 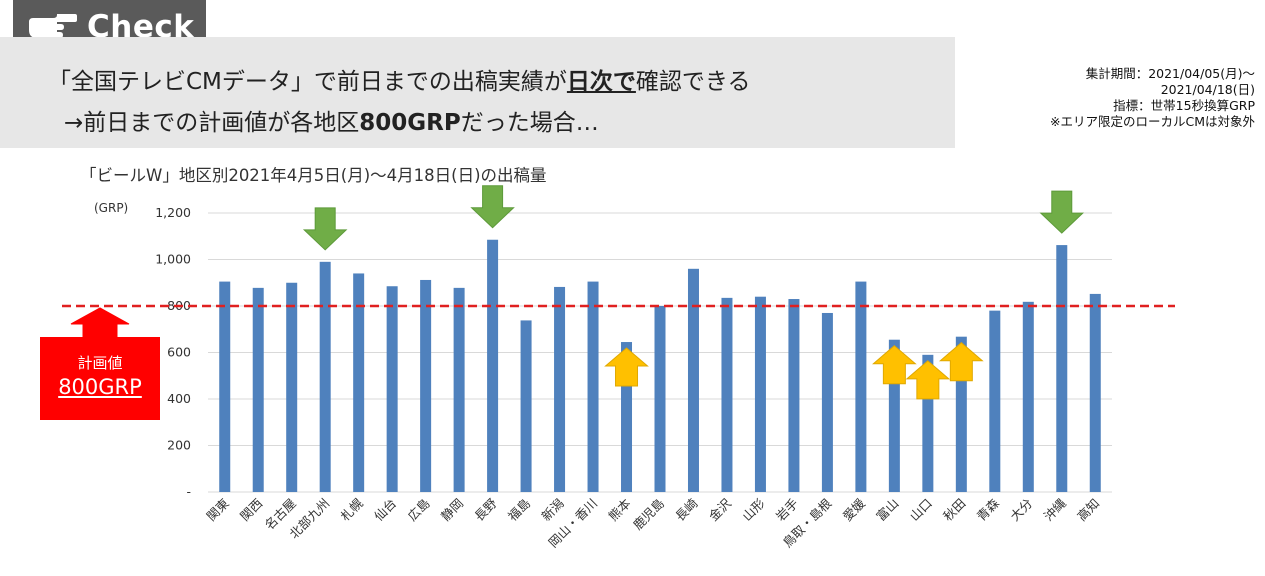 I want to click on x-tick-label: 長崎, so click(x=686, y=509).